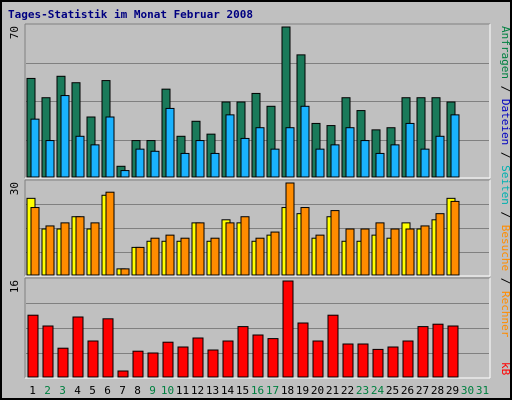  Describe the element at coordinates (92, 390) in the screenshot. I see `x-tick-label-day-5: 5` at that location.